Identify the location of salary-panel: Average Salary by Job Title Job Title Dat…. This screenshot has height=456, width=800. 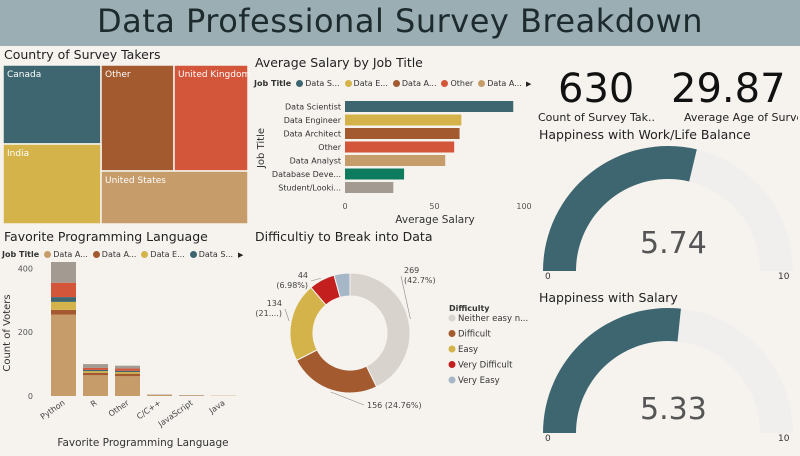
(393, 137).